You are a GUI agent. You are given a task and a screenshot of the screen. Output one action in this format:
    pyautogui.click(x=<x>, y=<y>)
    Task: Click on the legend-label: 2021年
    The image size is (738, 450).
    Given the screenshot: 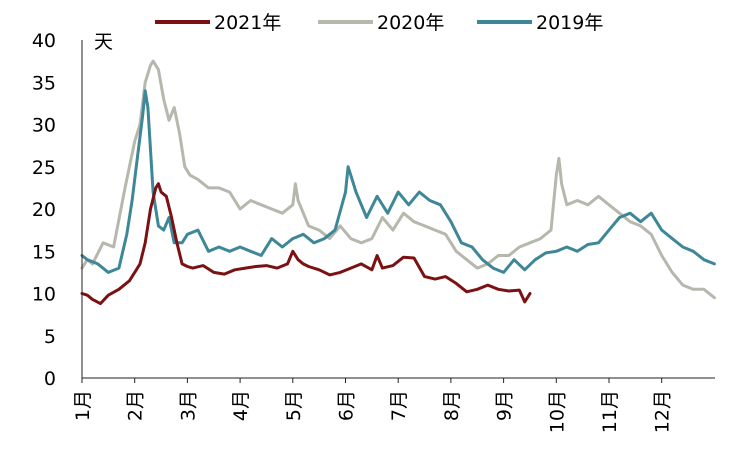 What is the action you would take?
    pyautogui.click(x=247, y=23)
    